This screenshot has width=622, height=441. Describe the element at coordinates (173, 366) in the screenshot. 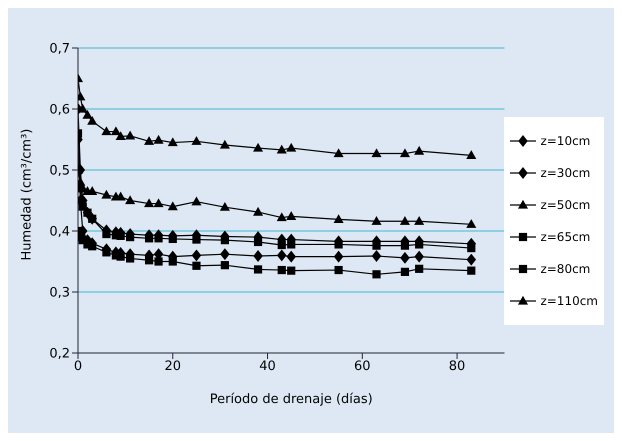

I see `x-tick-label: 20` at that location.